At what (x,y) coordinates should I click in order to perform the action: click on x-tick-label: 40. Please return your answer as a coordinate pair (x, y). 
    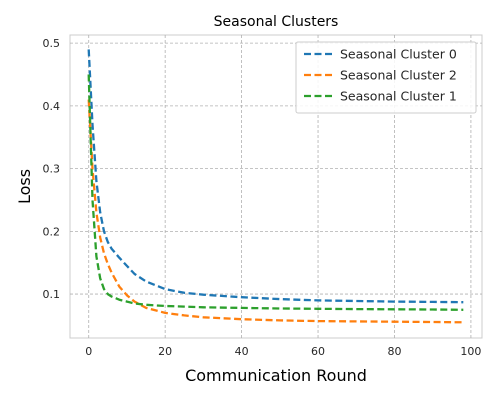
    Looking at the image, I should click on (242, 351).